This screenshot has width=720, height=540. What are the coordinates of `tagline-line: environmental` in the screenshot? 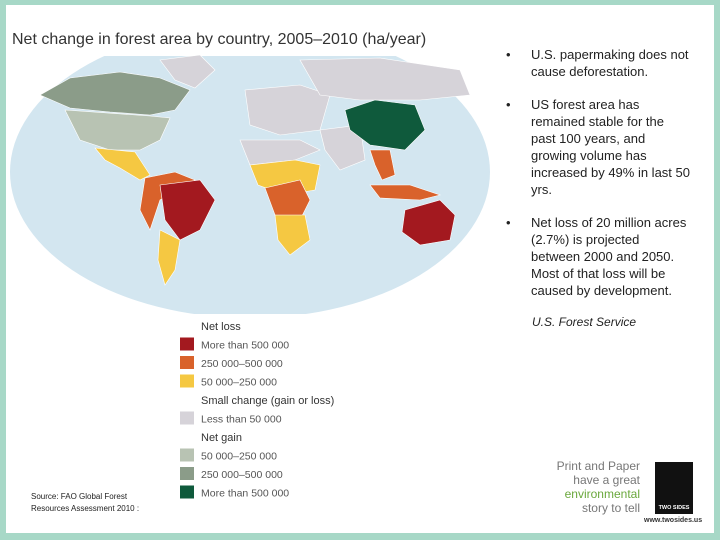 It's located at (602, 494).